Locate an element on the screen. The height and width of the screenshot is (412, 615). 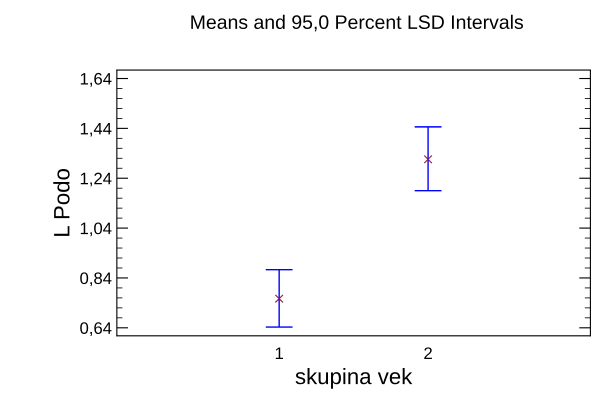
y-tick-label: 1,44 is located at coordinates (96, 129).